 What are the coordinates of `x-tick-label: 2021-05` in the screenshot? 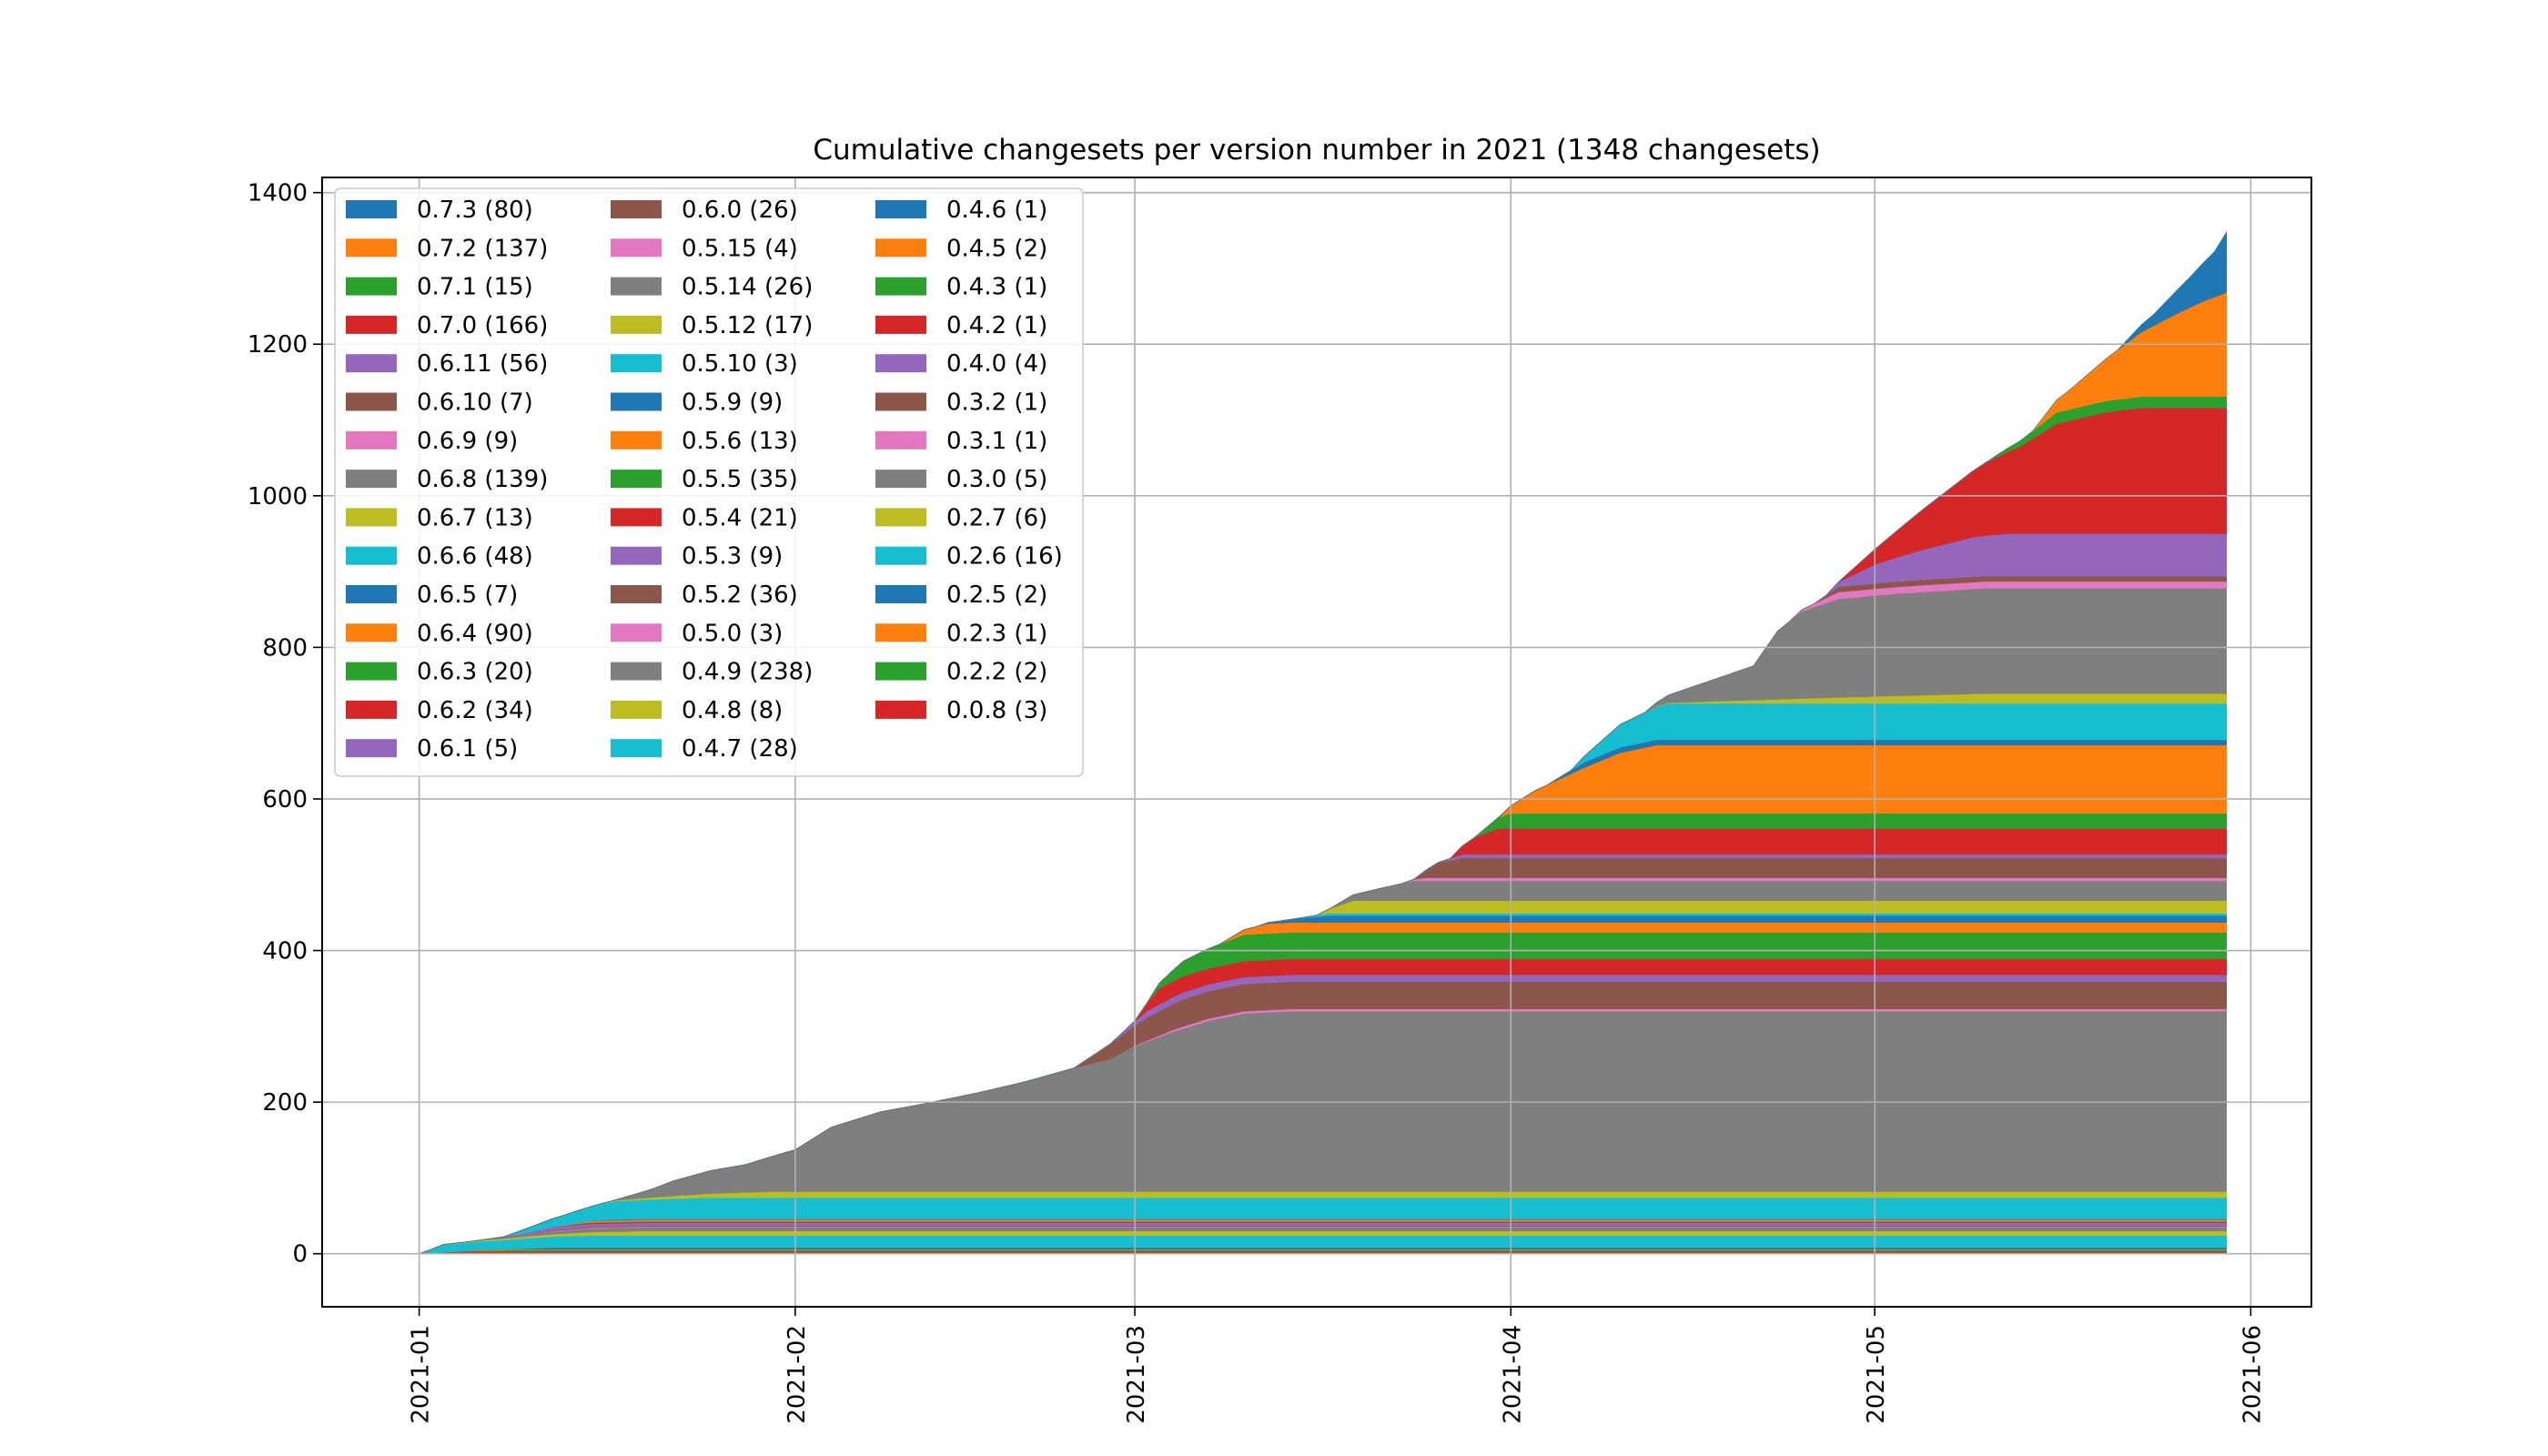 It's located at (1877, 1375).